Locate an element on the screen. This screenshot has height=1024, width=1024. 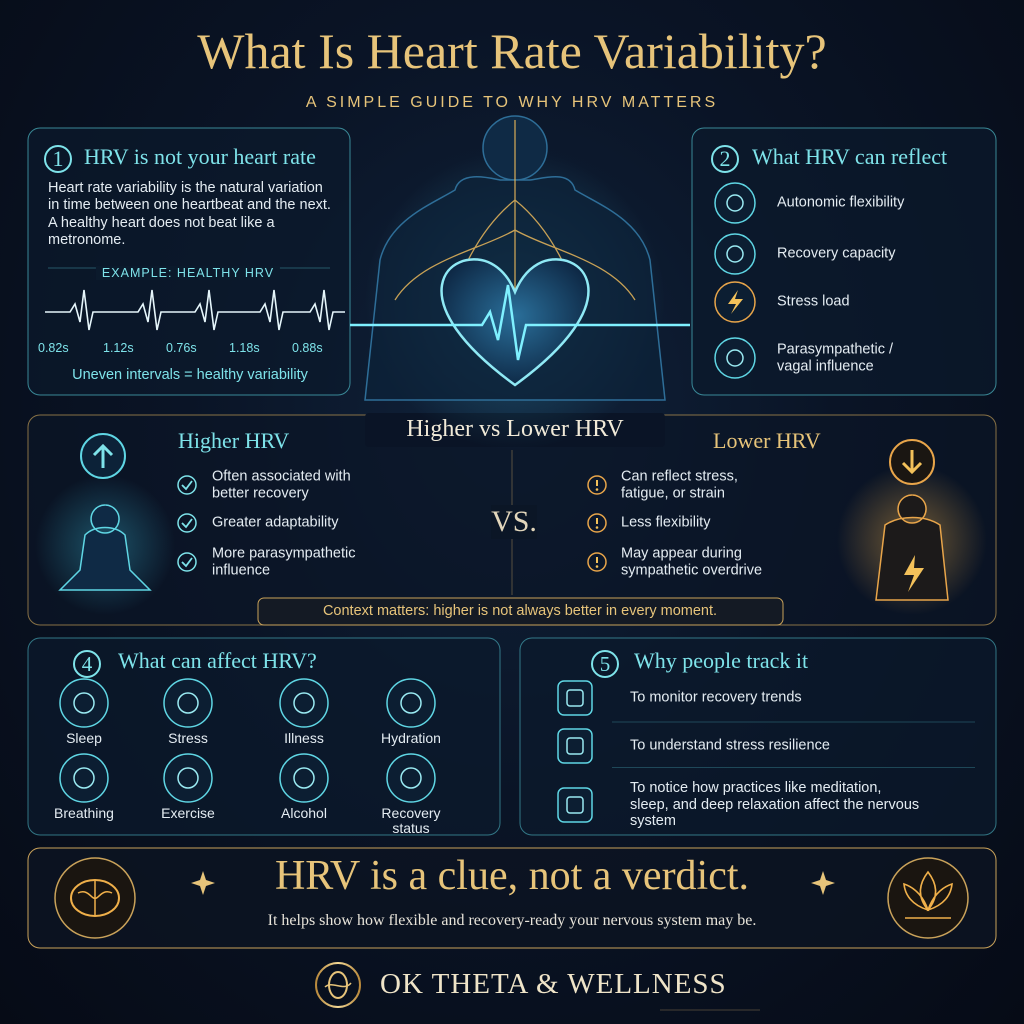
brand-name: OK THETA & WELLNESS is located at coordinates (553, 984).